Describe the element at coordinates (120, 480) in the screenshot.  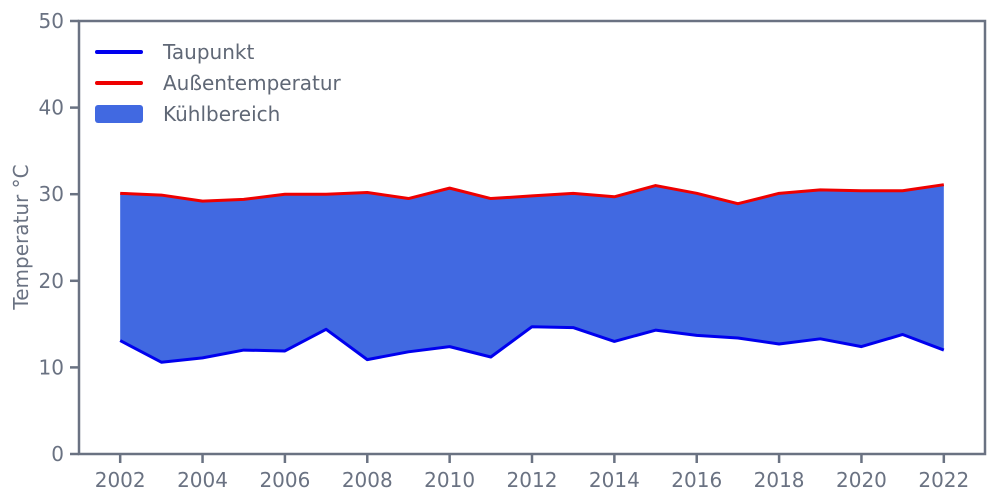
I see `x-tick-label: 2002` at that location.